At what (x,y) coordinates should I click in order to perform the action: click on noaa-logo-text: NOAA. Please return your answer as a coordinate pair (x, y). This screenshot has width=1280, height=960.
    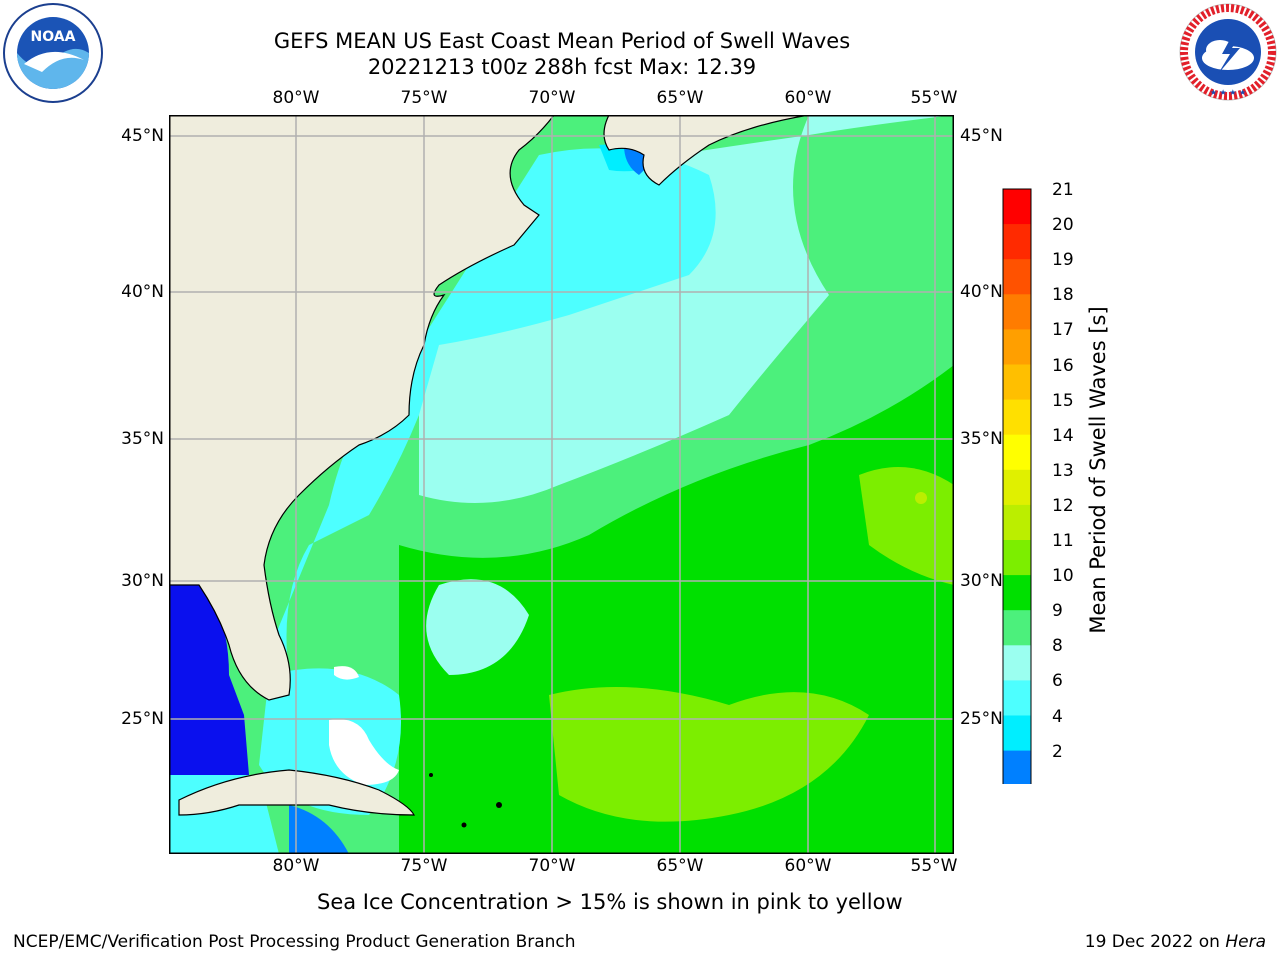
    Looking at the image, I should click on (53, 37).